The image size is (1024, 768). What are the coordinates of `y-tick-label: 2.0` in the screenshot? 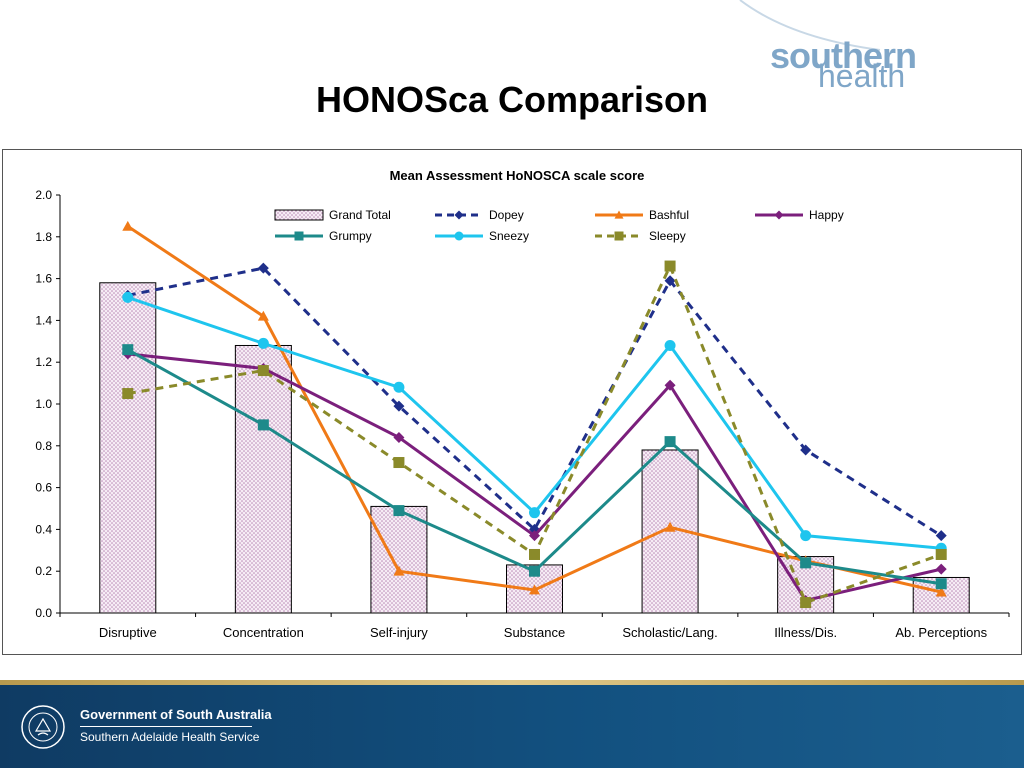 It's located at (43, 195).